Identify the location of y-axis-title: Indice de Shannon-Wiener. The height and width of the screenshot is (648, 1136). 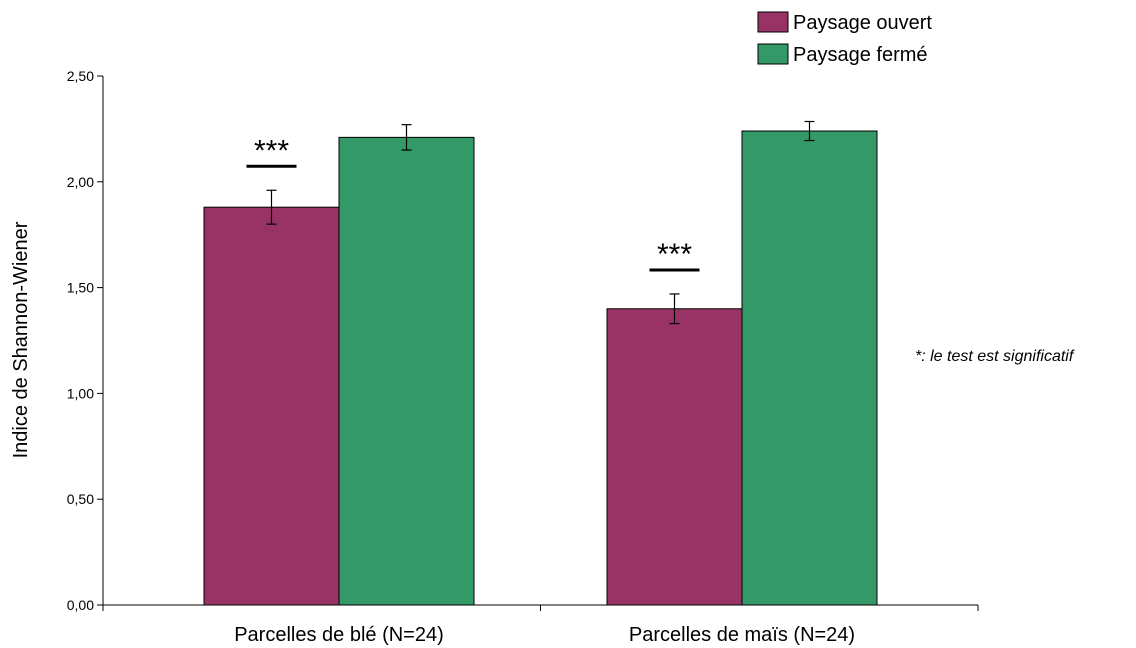
(21, 339).